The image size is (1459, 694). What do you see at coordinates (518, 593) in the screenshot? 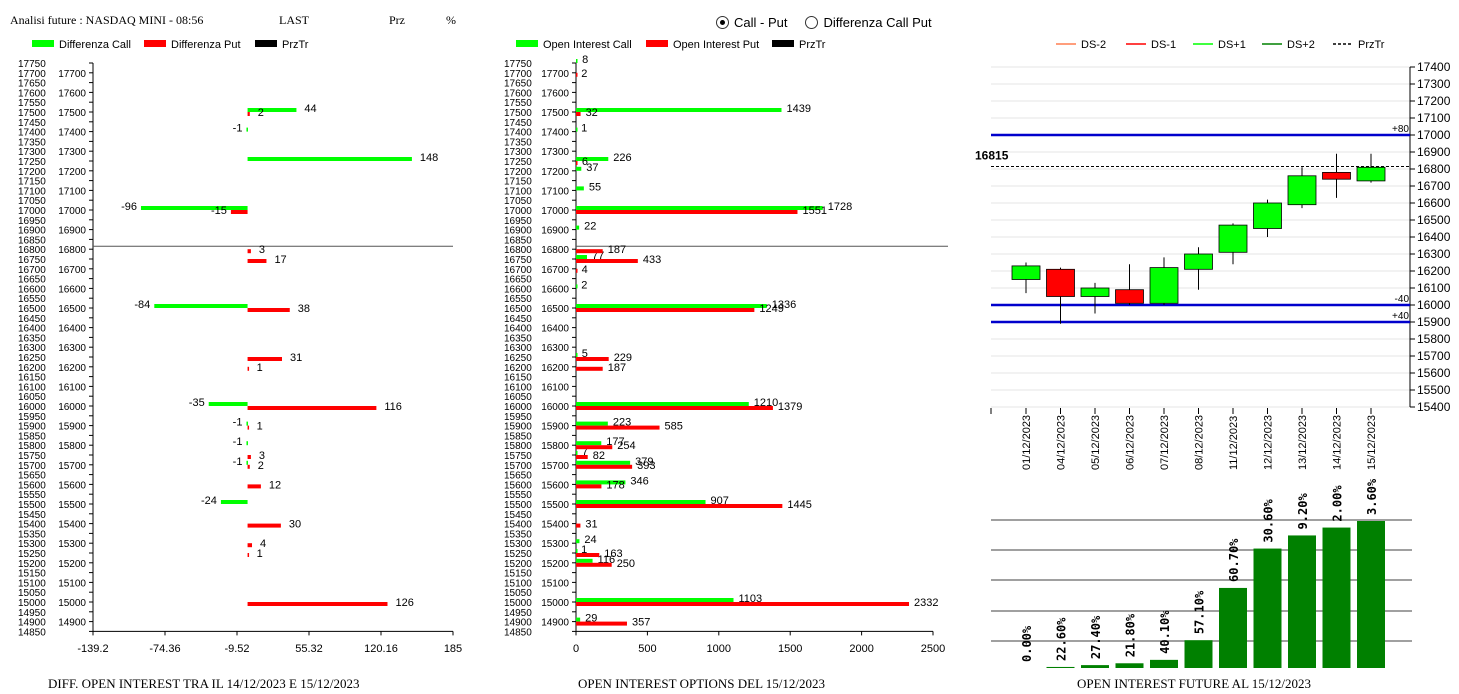
I see `strike-label-outer: 15050` at bounding box center [518, 593].